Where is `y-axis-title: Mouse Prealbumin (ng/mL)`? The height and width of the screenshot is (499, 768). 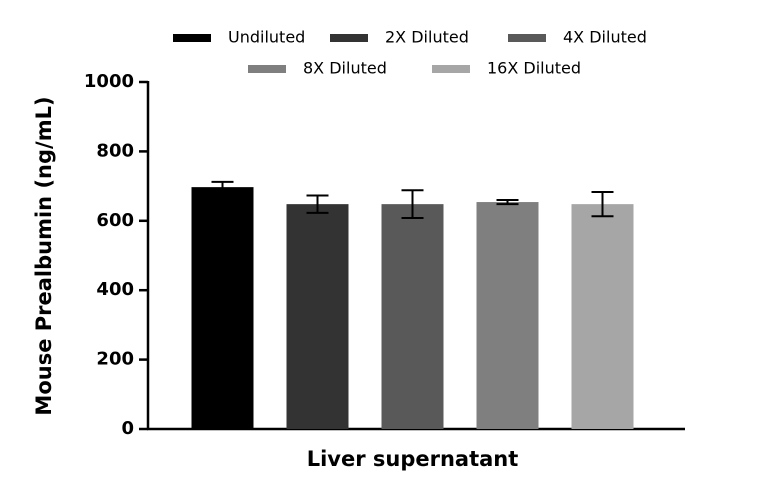
y-axis-title: Mouse Prealbumin (ng/mL) is located at coordinates (44, 255).